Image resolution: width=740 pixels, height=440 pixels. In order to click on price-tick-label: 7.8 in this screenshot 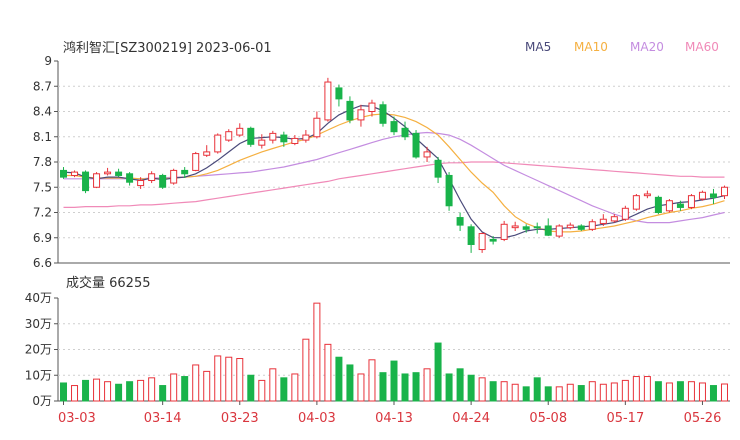, I will do `click(42, 162)`.